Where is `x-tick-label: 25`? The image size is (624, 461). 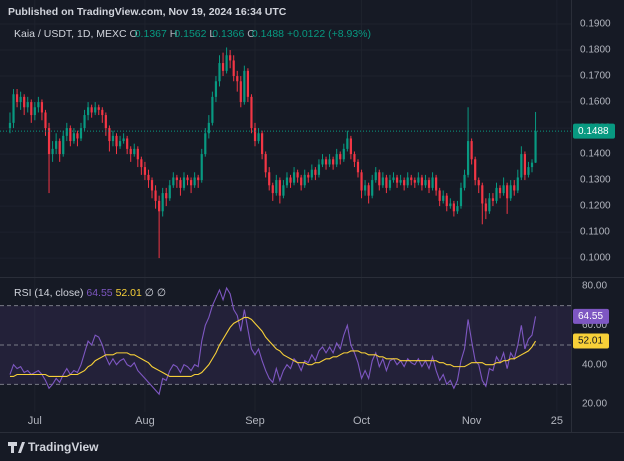 x-tick-label: 25 is located at coordinates (557, 421).